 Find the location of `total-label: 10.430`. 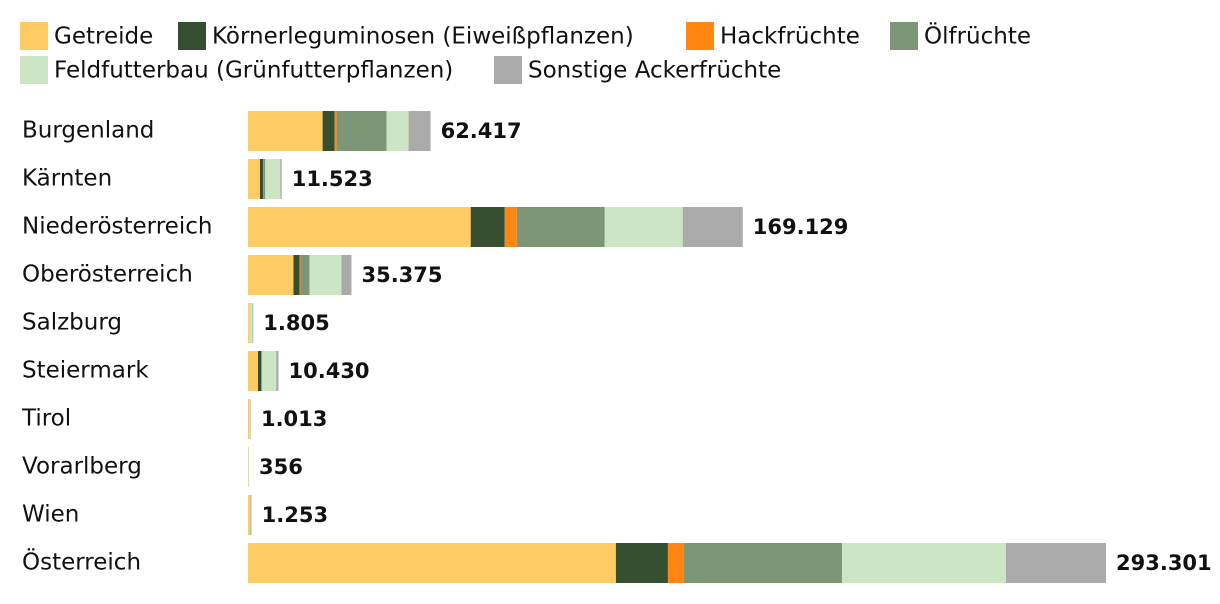

total-label: 10.430 is located at coordinates (329, 371).